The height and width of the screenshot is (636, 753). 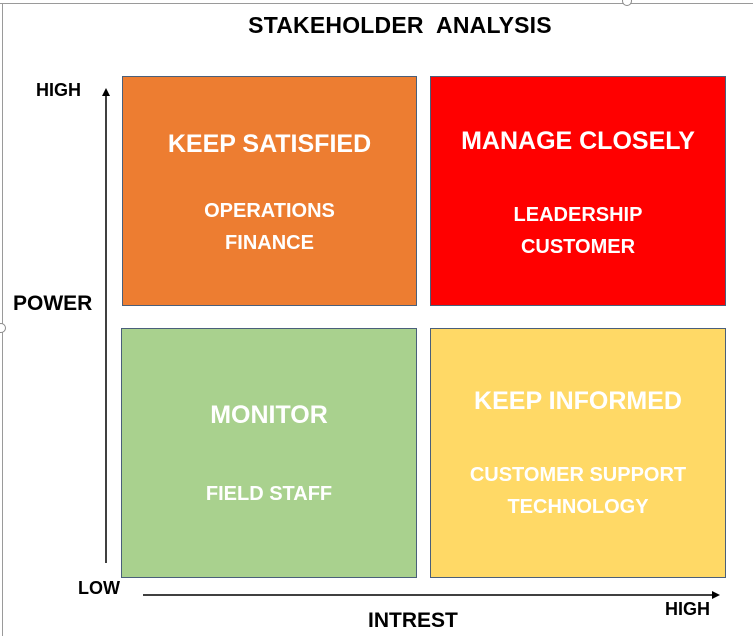 What do you see at coordinates (578, 247) in the screenshot?
I see `stakeholder-item: CUSTOMER` at bounding box center [578, 247].